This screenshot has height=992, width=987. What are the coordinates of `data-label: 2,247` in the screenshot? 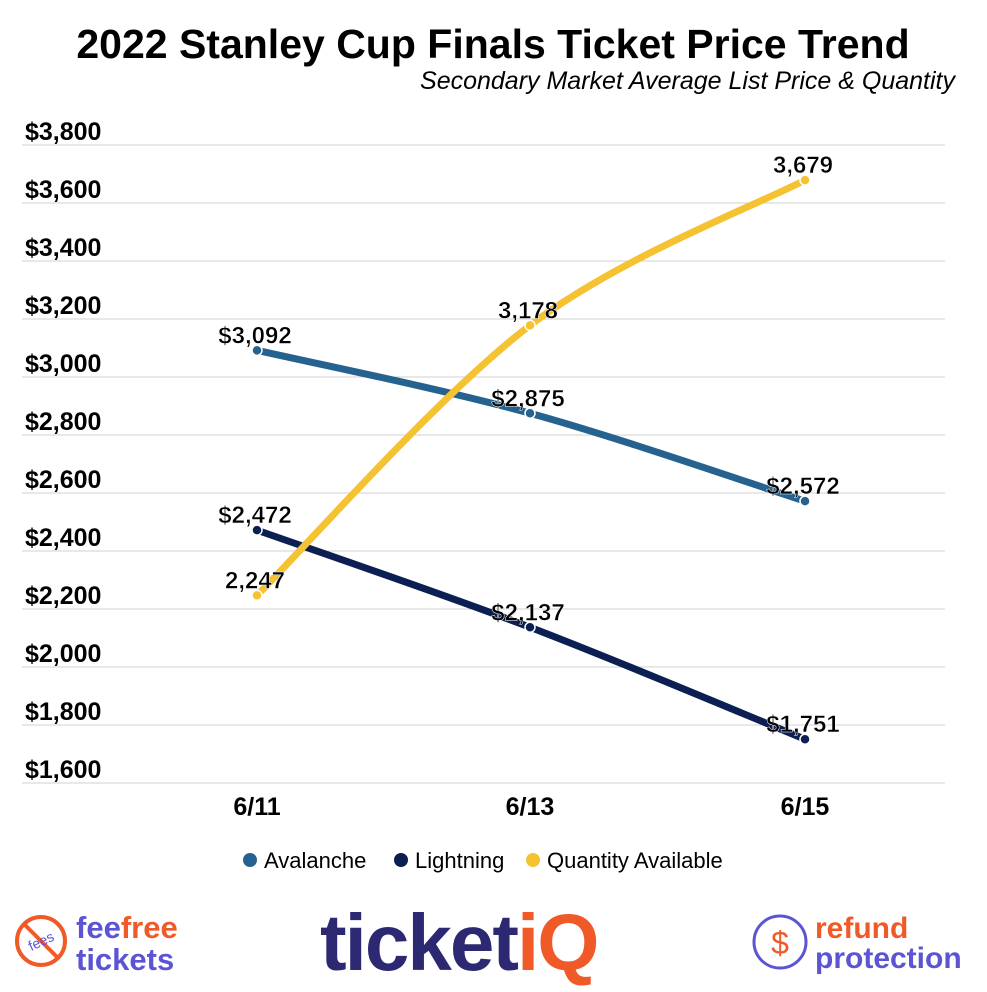 It's located at (255, 580).